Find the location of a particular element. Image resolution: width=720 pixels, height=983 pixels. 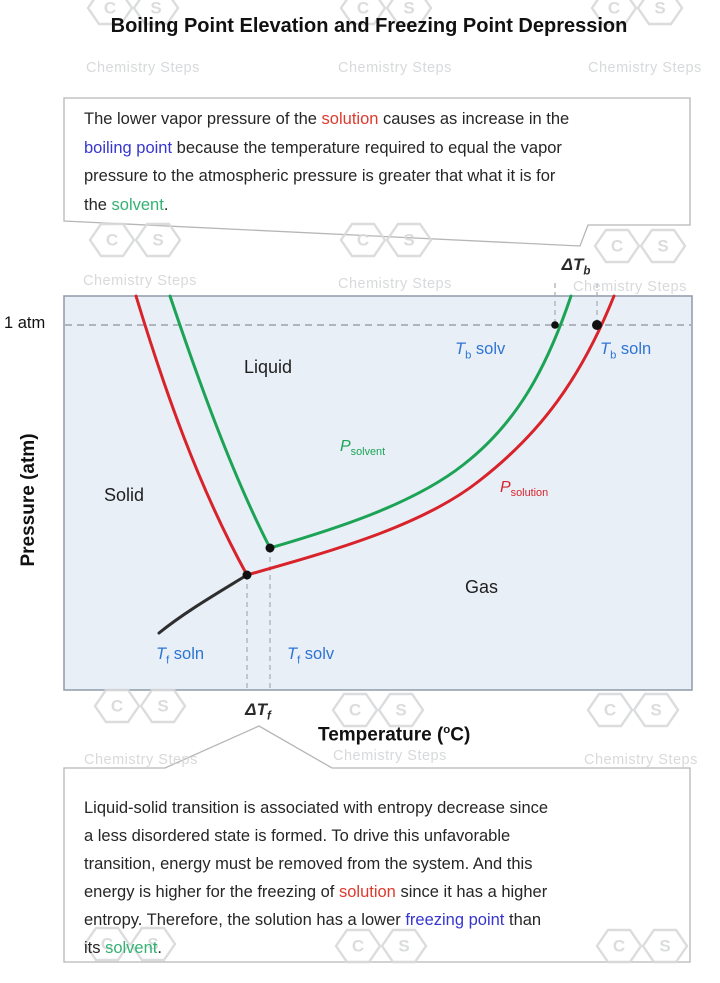

text-segment: energy is higher for the freezing of is located at coordinates (211, 892).